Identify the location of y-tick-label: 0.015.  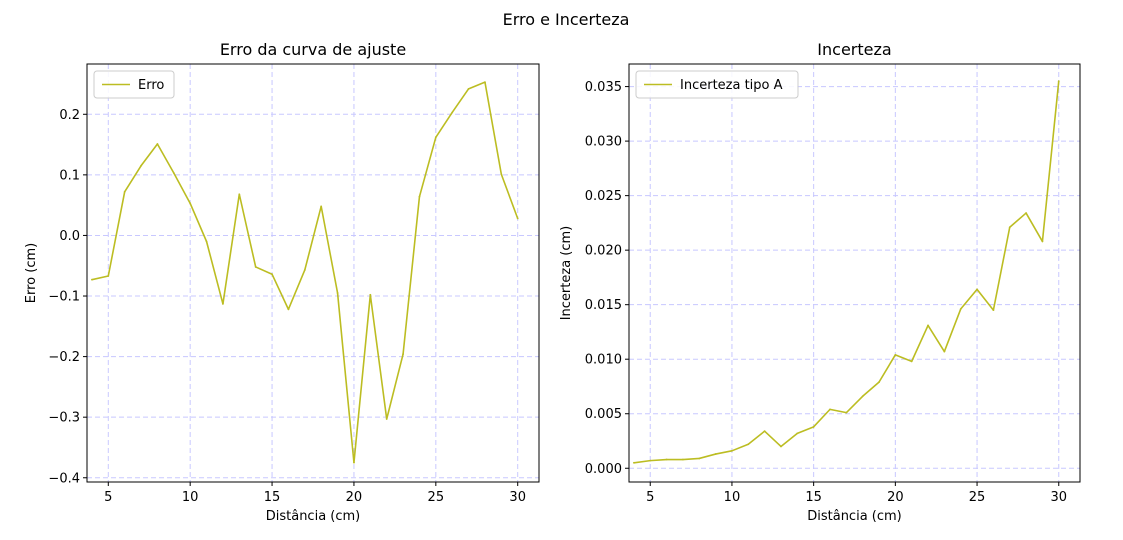
(603, 305).